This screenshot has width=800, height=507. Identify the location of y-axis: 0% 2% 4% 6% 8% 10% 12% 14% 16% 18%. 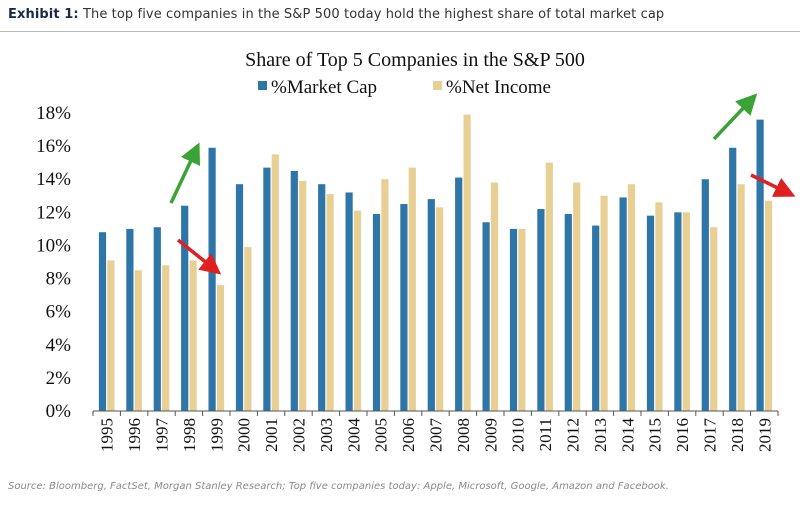
(53, 262).